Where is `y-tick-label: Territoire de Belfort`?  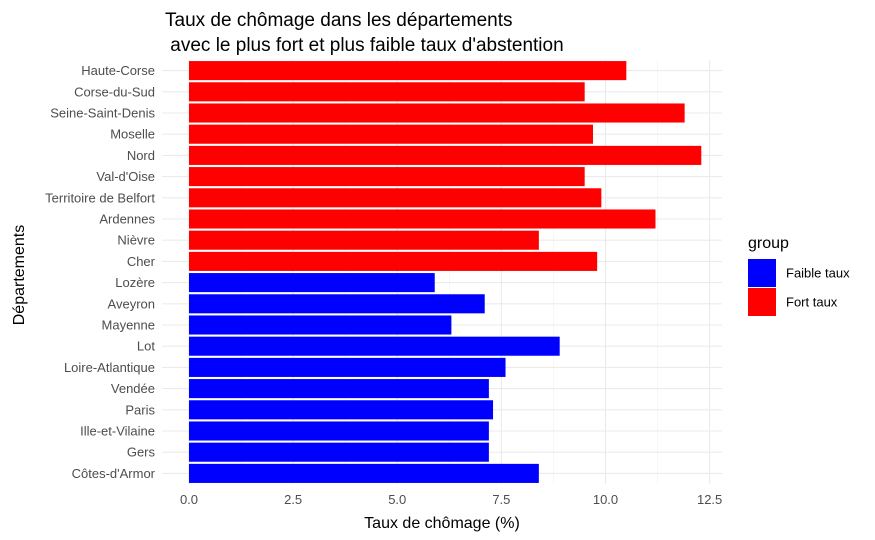 y-tick-label: Territoire de Belfort is located at coordinates (100, 197).